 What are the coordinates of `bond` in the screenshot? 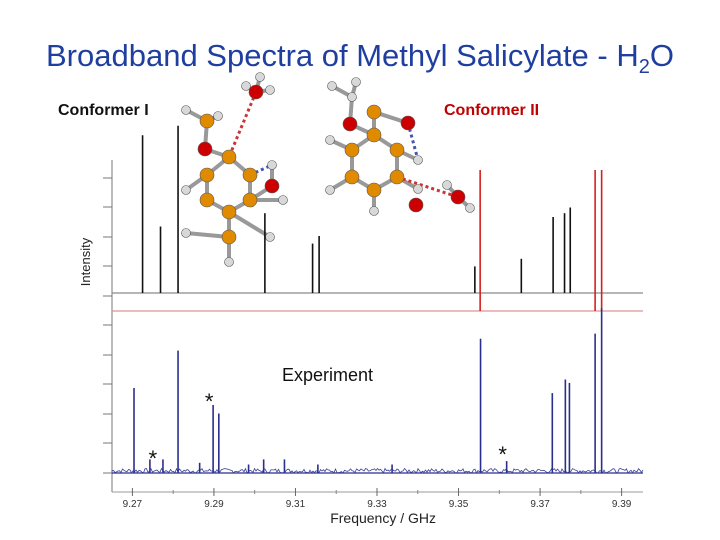 It's located at (249, 224).